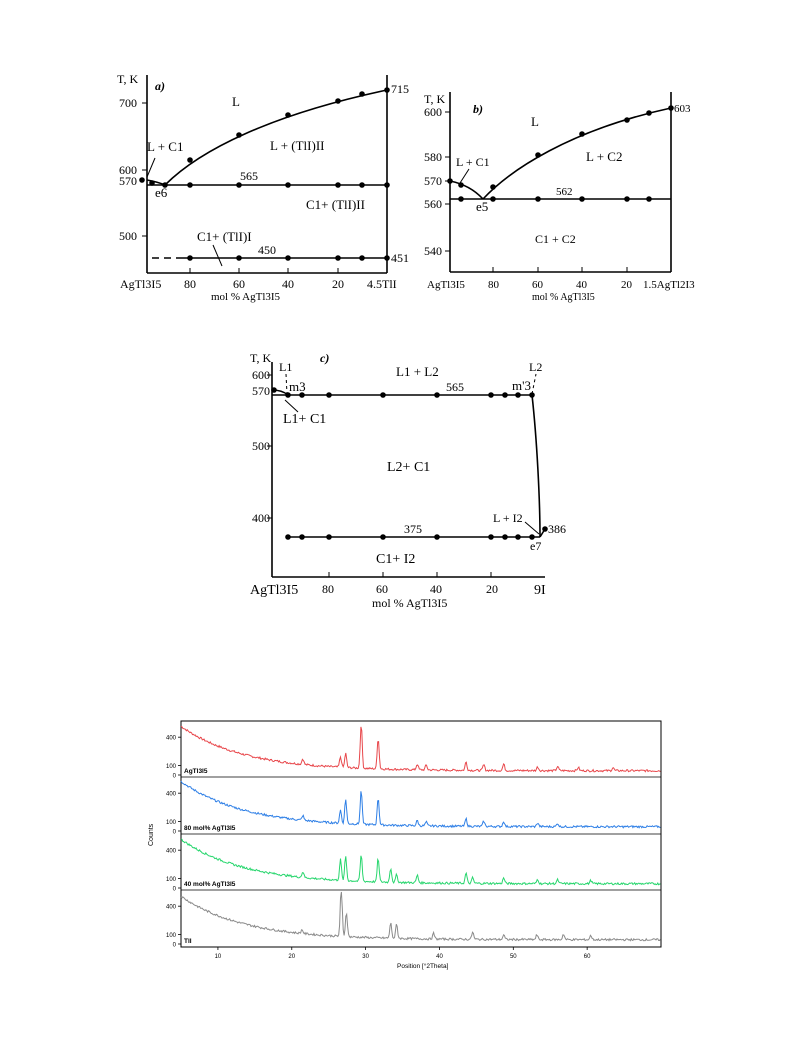 This screenshot has width=793, height=1057. What do you see at coordinates (400, 258) in the screenshot?
I see `temp-451: 451` at bounding box center [400, 258].